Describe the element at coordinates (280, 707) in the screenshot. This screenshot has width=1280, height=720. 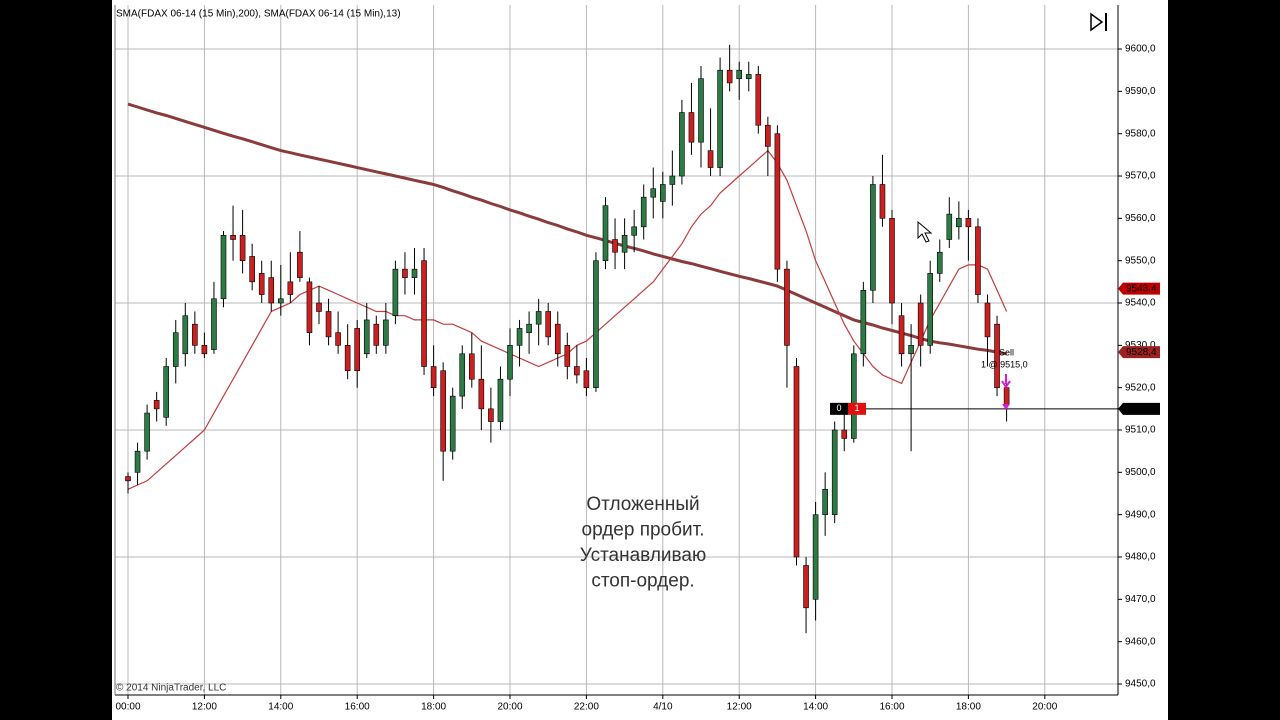
I see `x-tick-label: 14:00` at that location.